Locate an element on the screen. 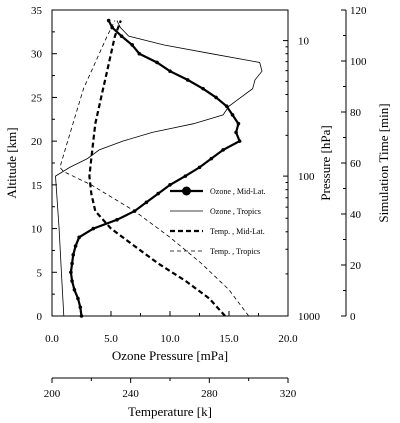 The height and width of the screenshot is (423, 400). time-tick-label: 120 is located at coordinates (358, 11).